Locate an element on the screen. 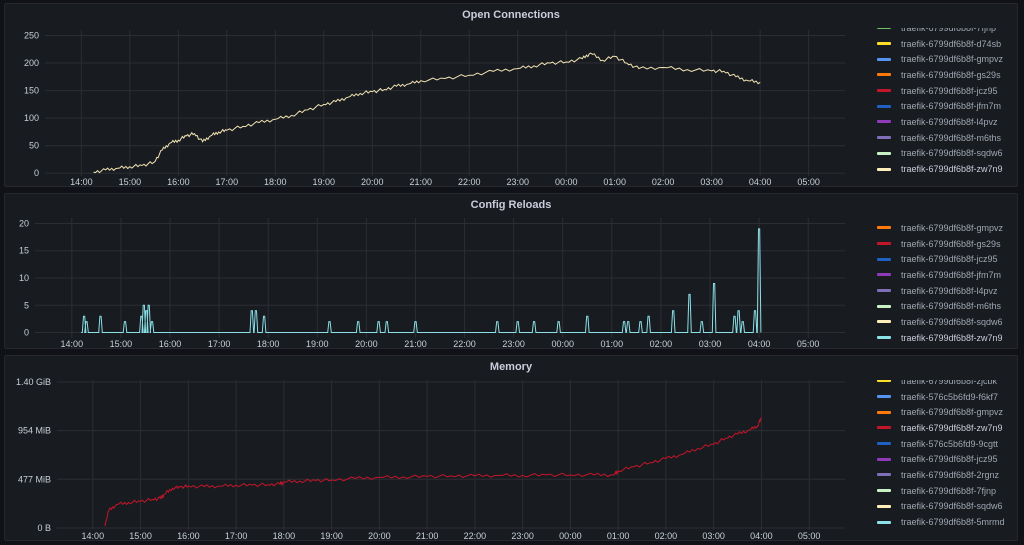 This screenshot has width=1024, height=545. legend-label: traefik-6799df6b8f-2rgnz is located at coordinates (950, 474).